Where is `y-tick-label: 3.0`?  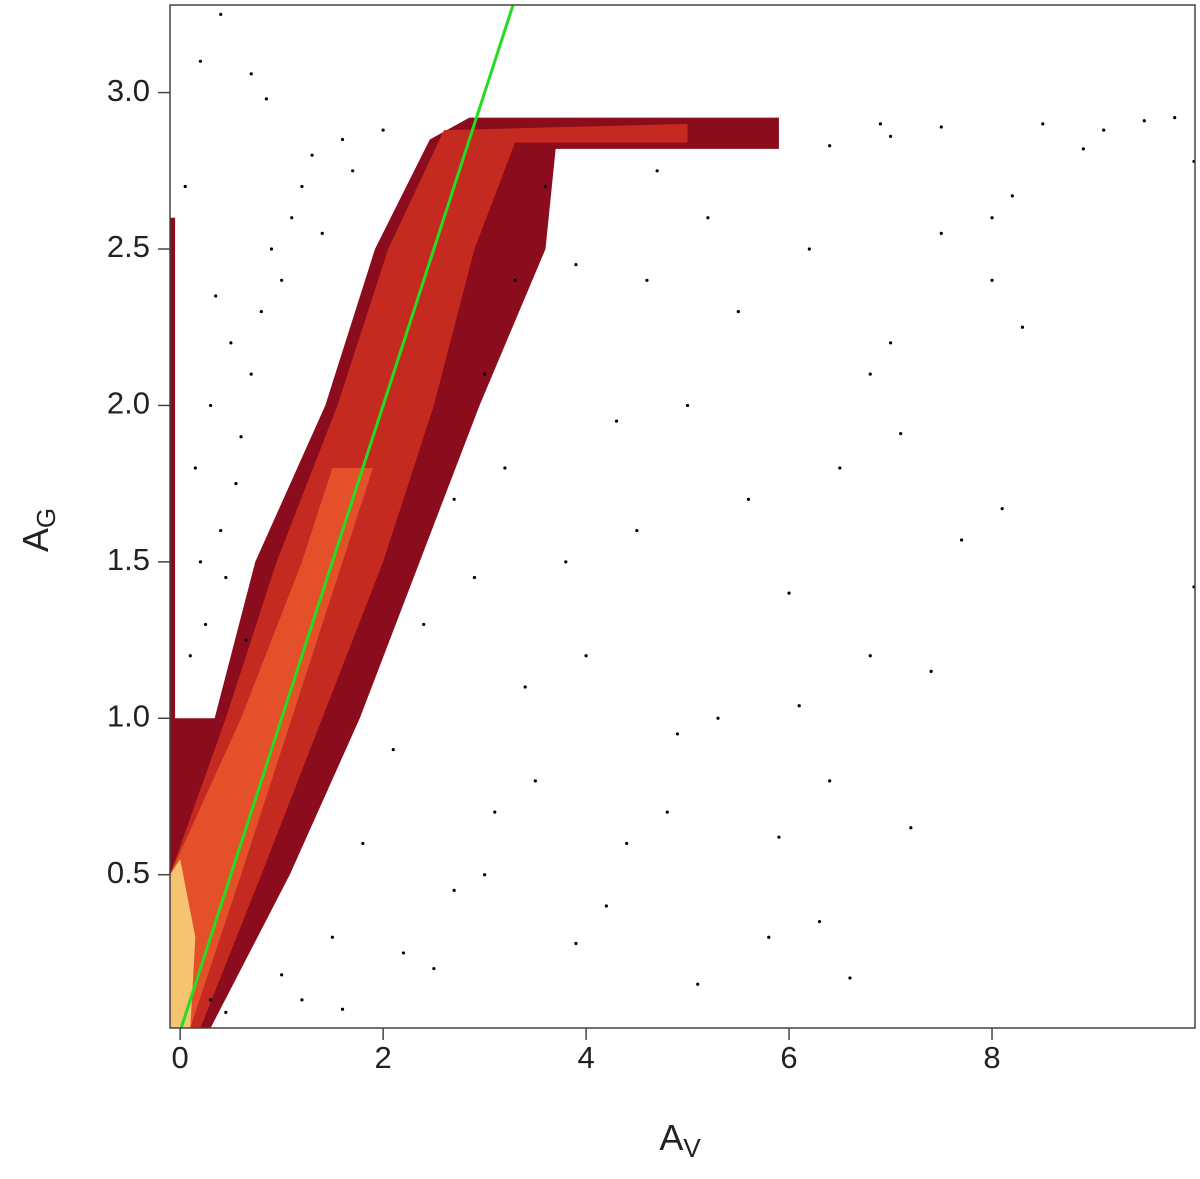
y-tick-label: 3.0 is located at coordinates (128, 90).